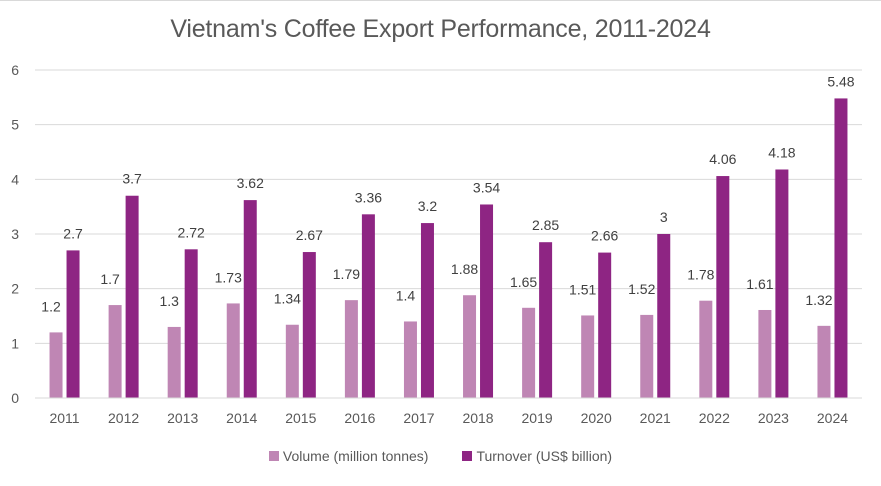 The image size is (881, 486). What do you see at coordinates (647, 356) in the screenshot?
I see `bar-volume-2021` at bounding box center [647, 356].